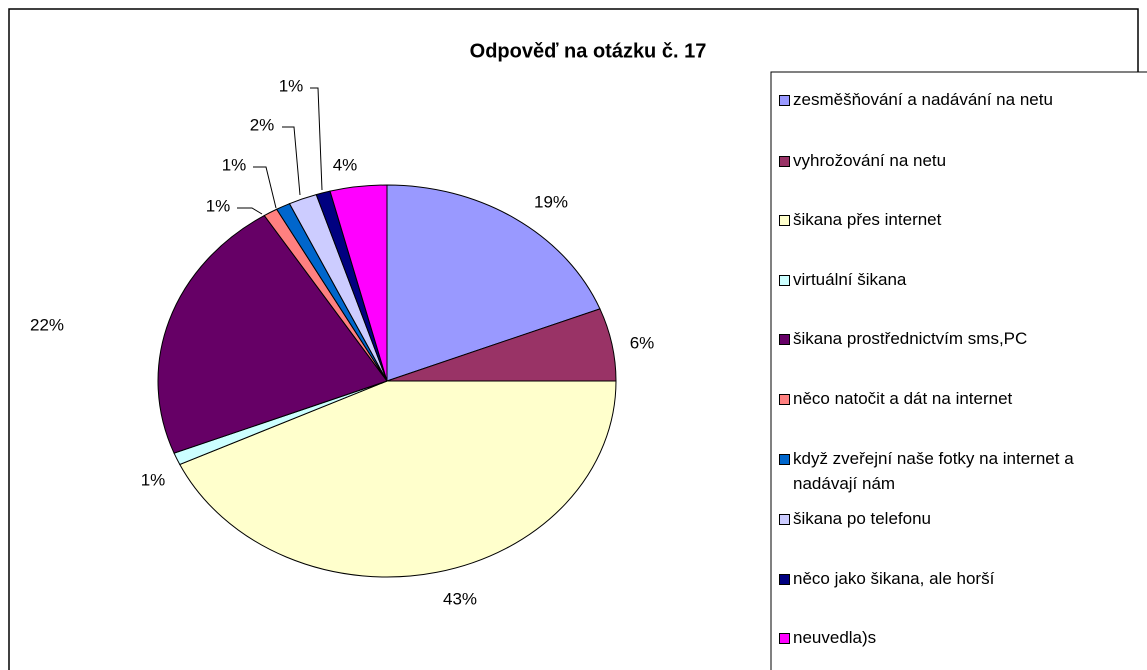 The image size is (1147, 670). What do you see at coordinates (903, 398) in the screenshot?
I see `legend-label: něco natočit a dát na internet` at bounding box center [903, 398].